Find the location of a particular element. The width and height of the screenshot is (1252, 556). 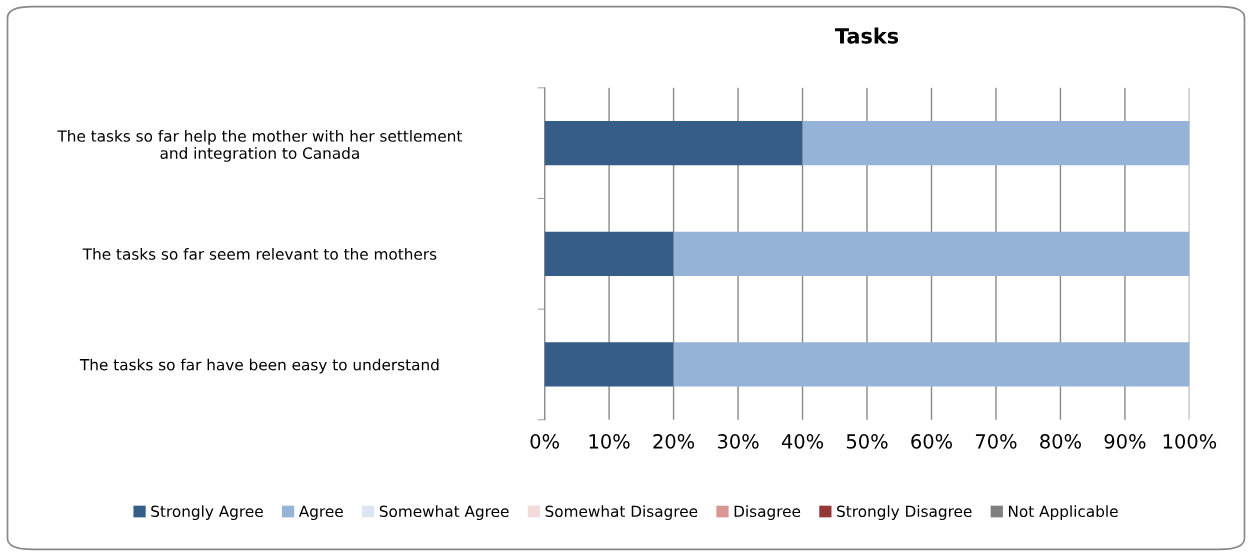

chart-title: Tasks is located at coordinates (866, 35).